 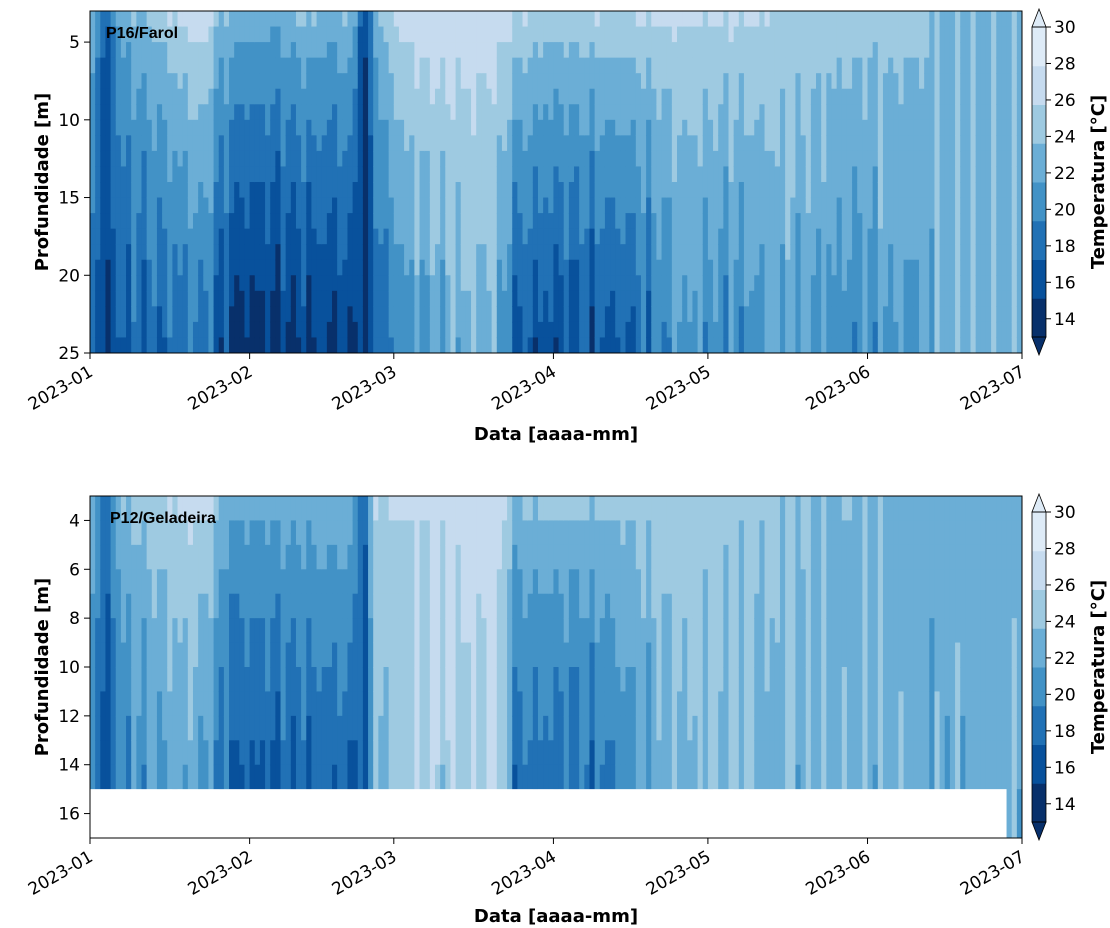 What do you see at coordinates (69, 276) in the screenshot?
I see `y-tick-label: 20` at bounding box center [69, 276].